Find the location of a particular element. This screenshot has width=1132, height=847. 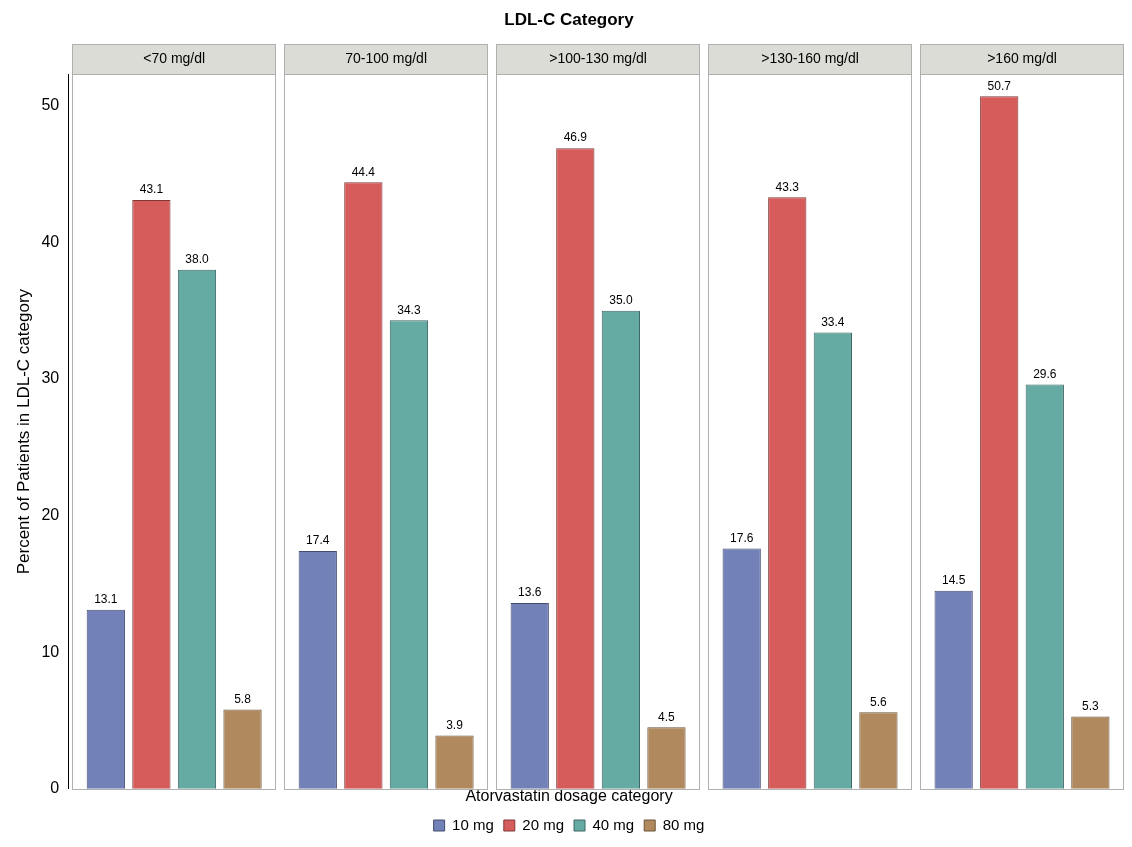

data-label: 5.3 is located at coordinates (1091, 705).